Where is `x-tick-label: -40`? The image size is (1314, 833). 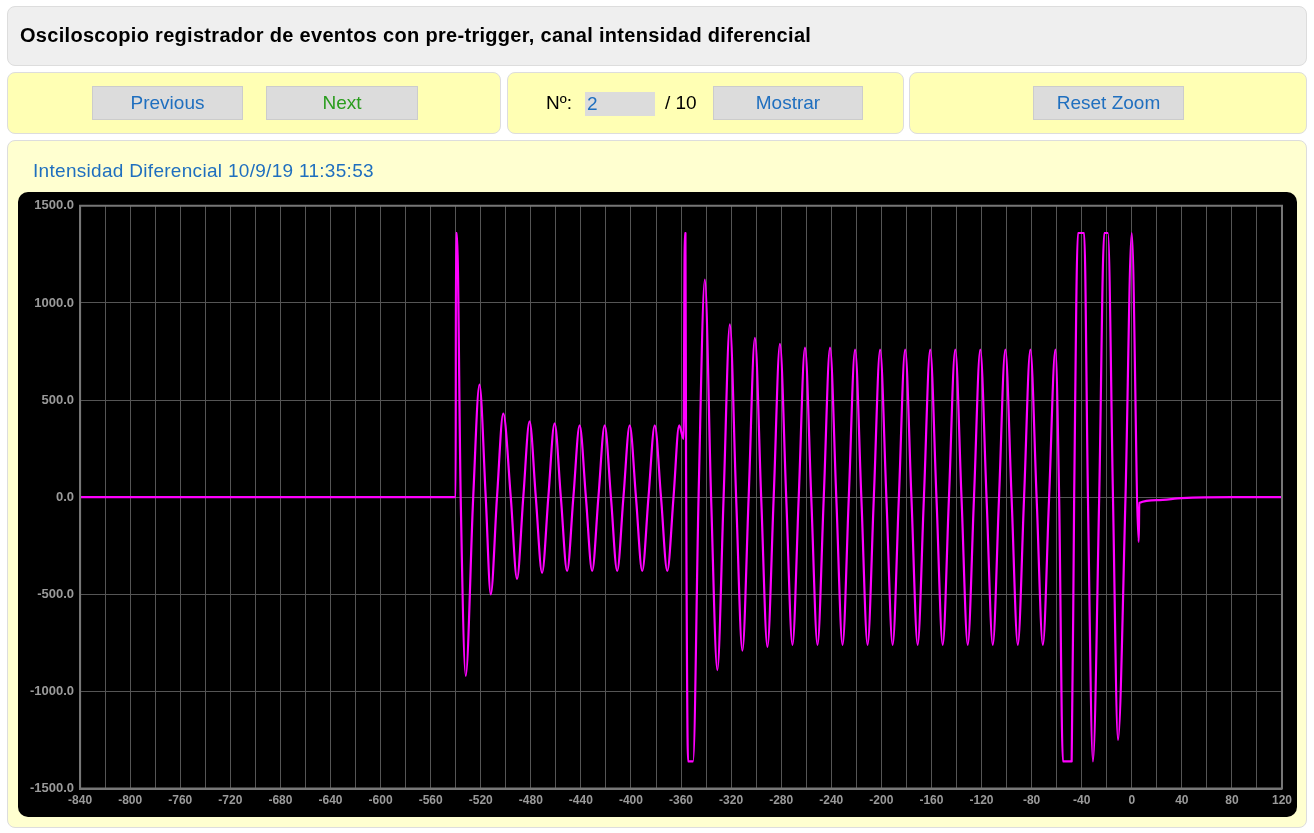 x-tick-label: -40 is located at coordinates (1082, 800).